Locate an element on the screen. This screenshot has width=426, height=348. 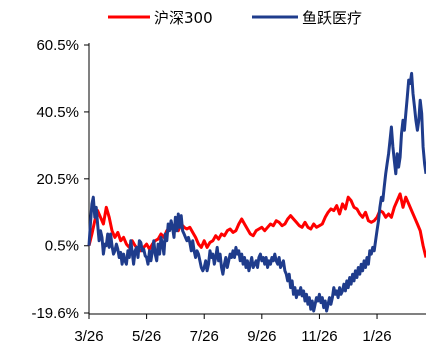
x-tick-label: 7/26 is located at coordinates (204, 336).